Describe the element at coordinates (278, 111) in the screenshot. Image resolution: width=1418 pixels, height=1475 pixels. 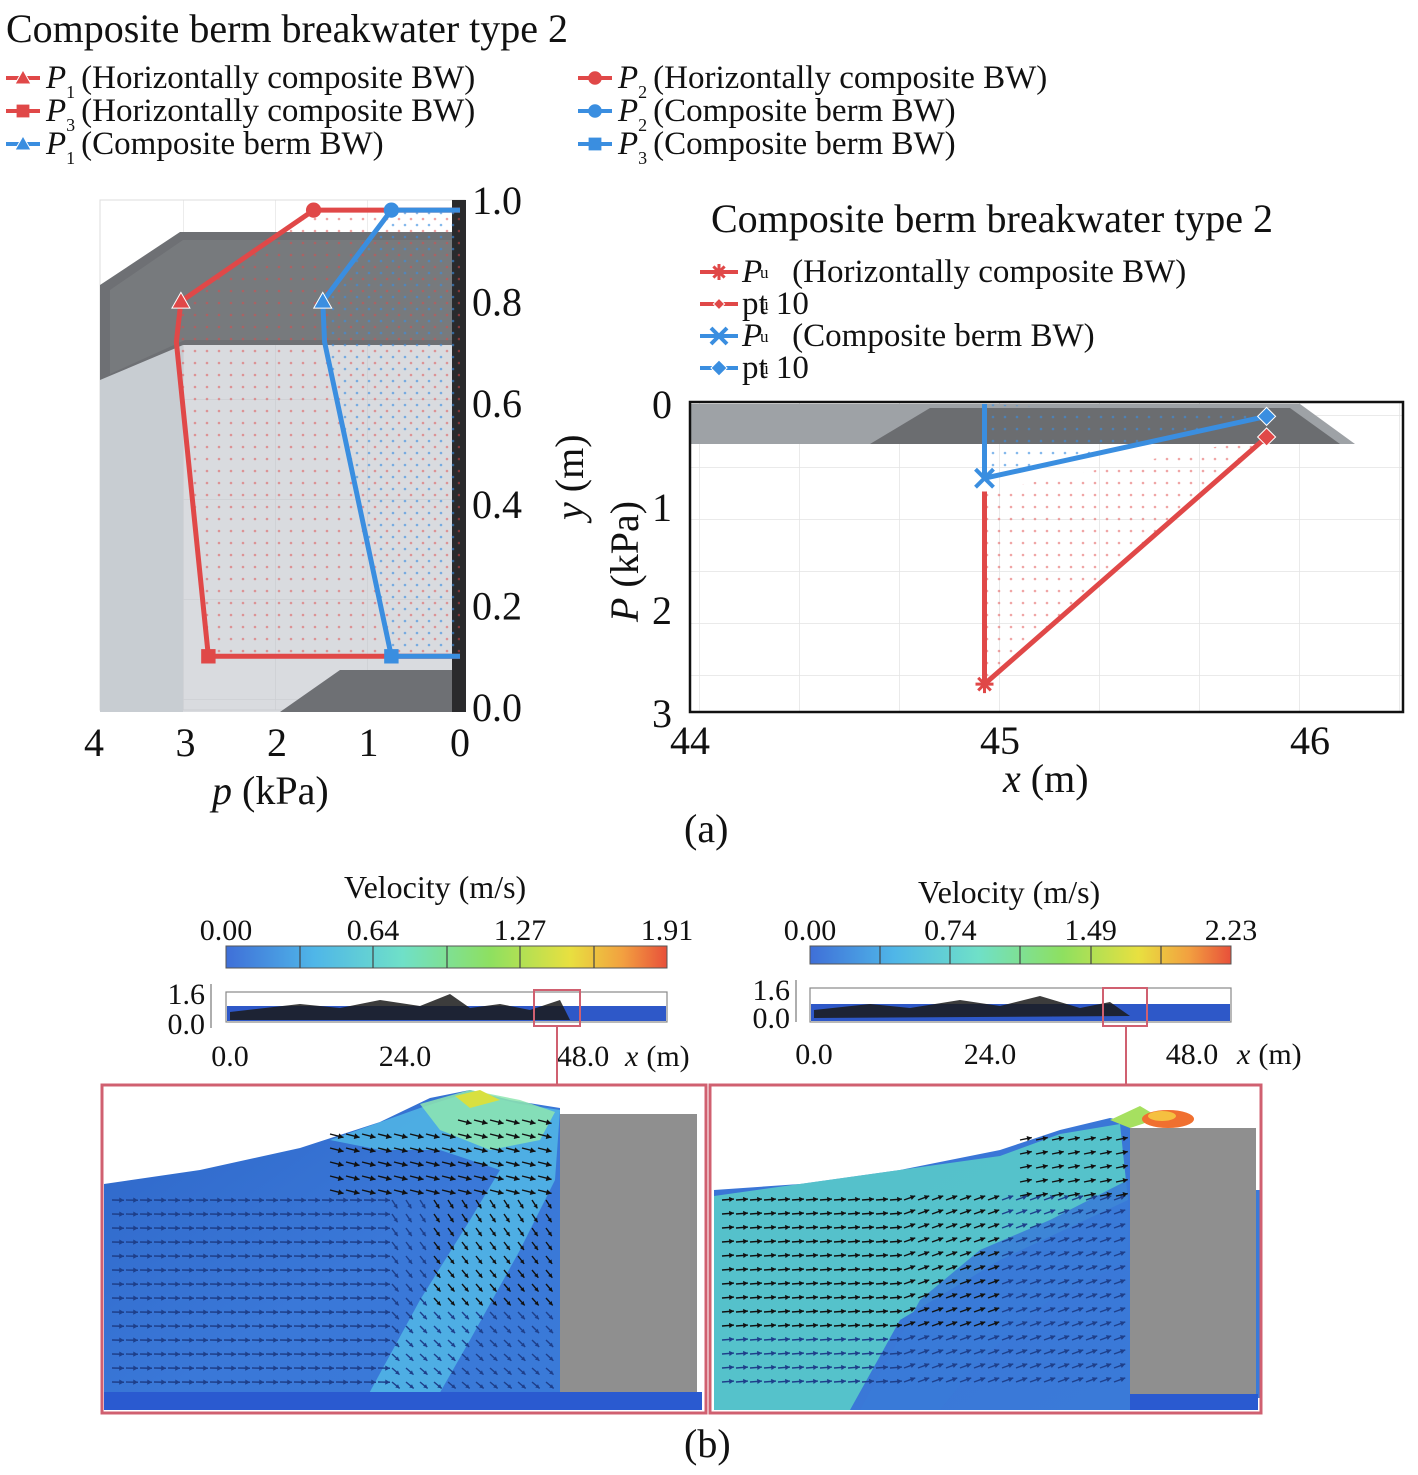
I see `legend-text: (Horizontally composite BW)` at that location.